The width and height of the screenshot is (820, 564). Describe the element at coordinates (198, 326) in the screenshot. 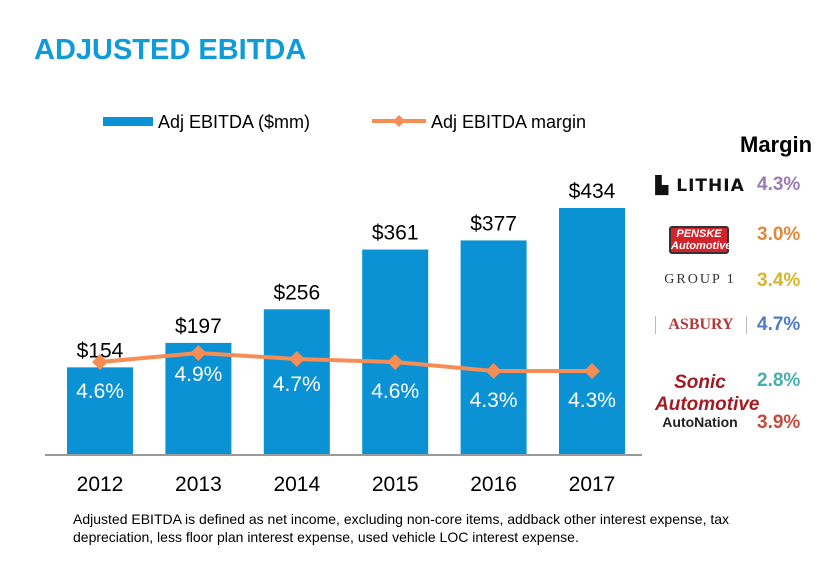

I see `bar-value-label: $197` at that location.